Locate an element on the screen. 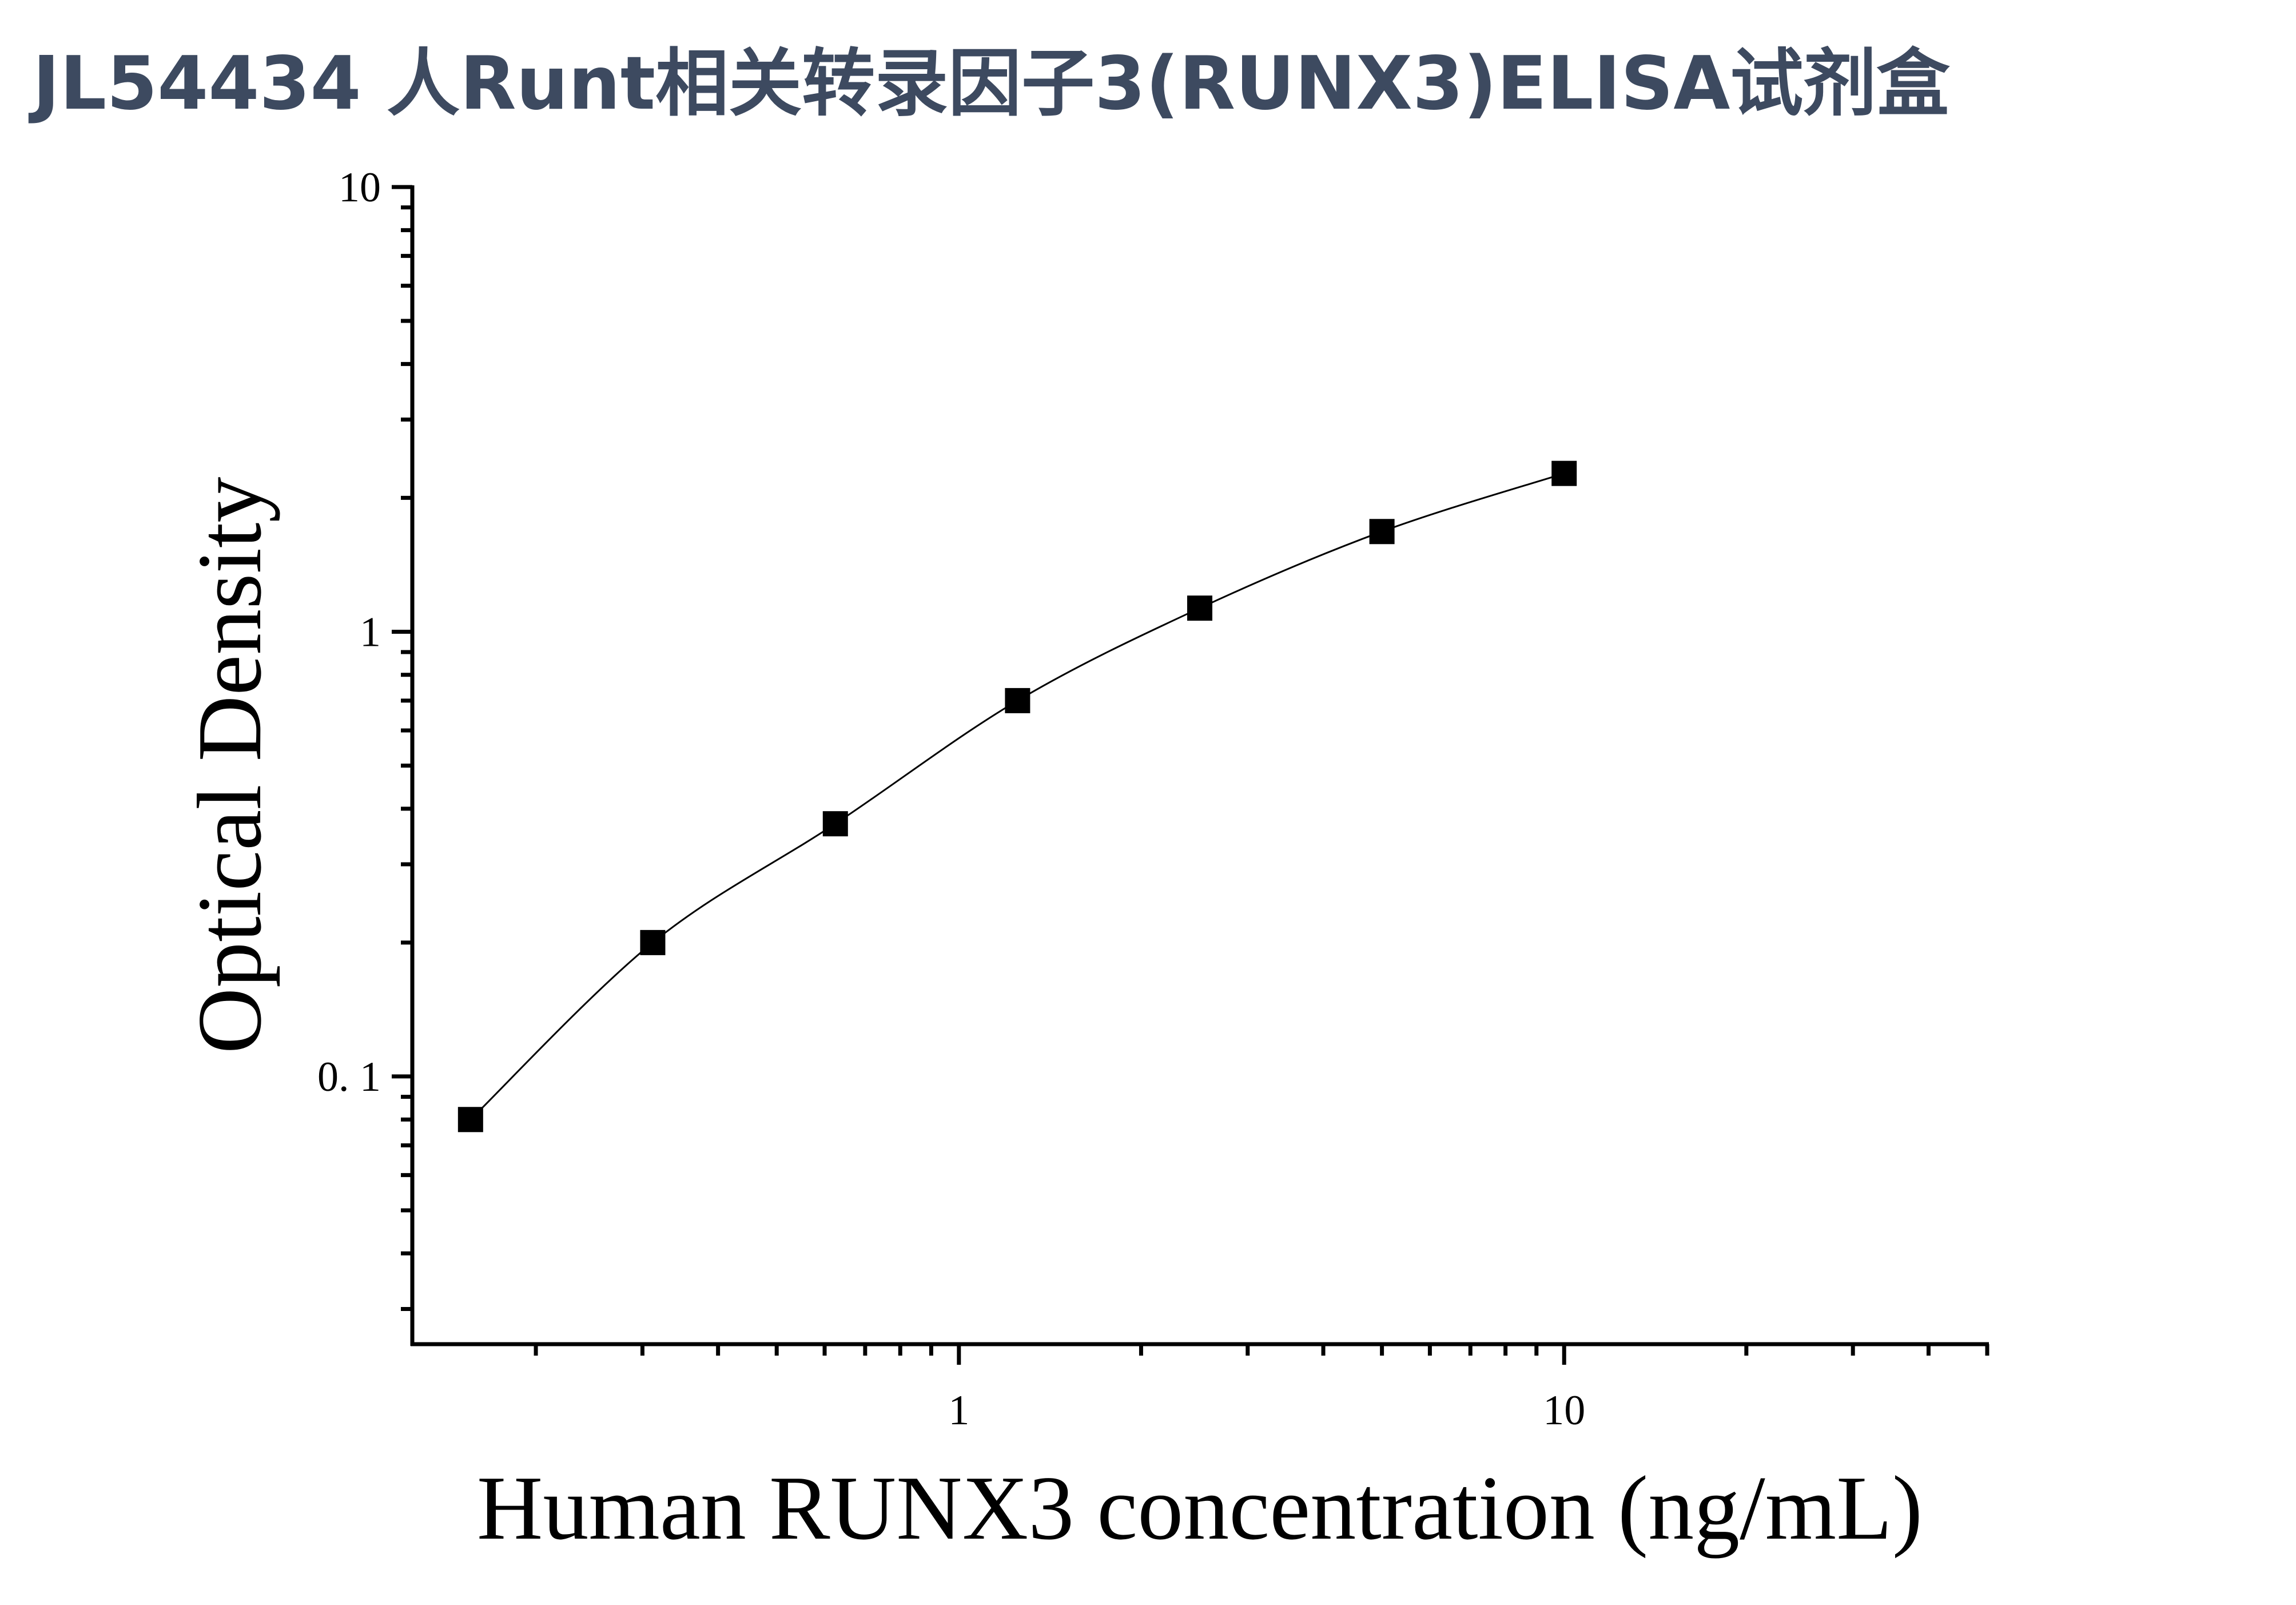 The height and width of the screenshot is (1605, 2296). x-tick-label: 10 is located at coordinates (1564, 1410).